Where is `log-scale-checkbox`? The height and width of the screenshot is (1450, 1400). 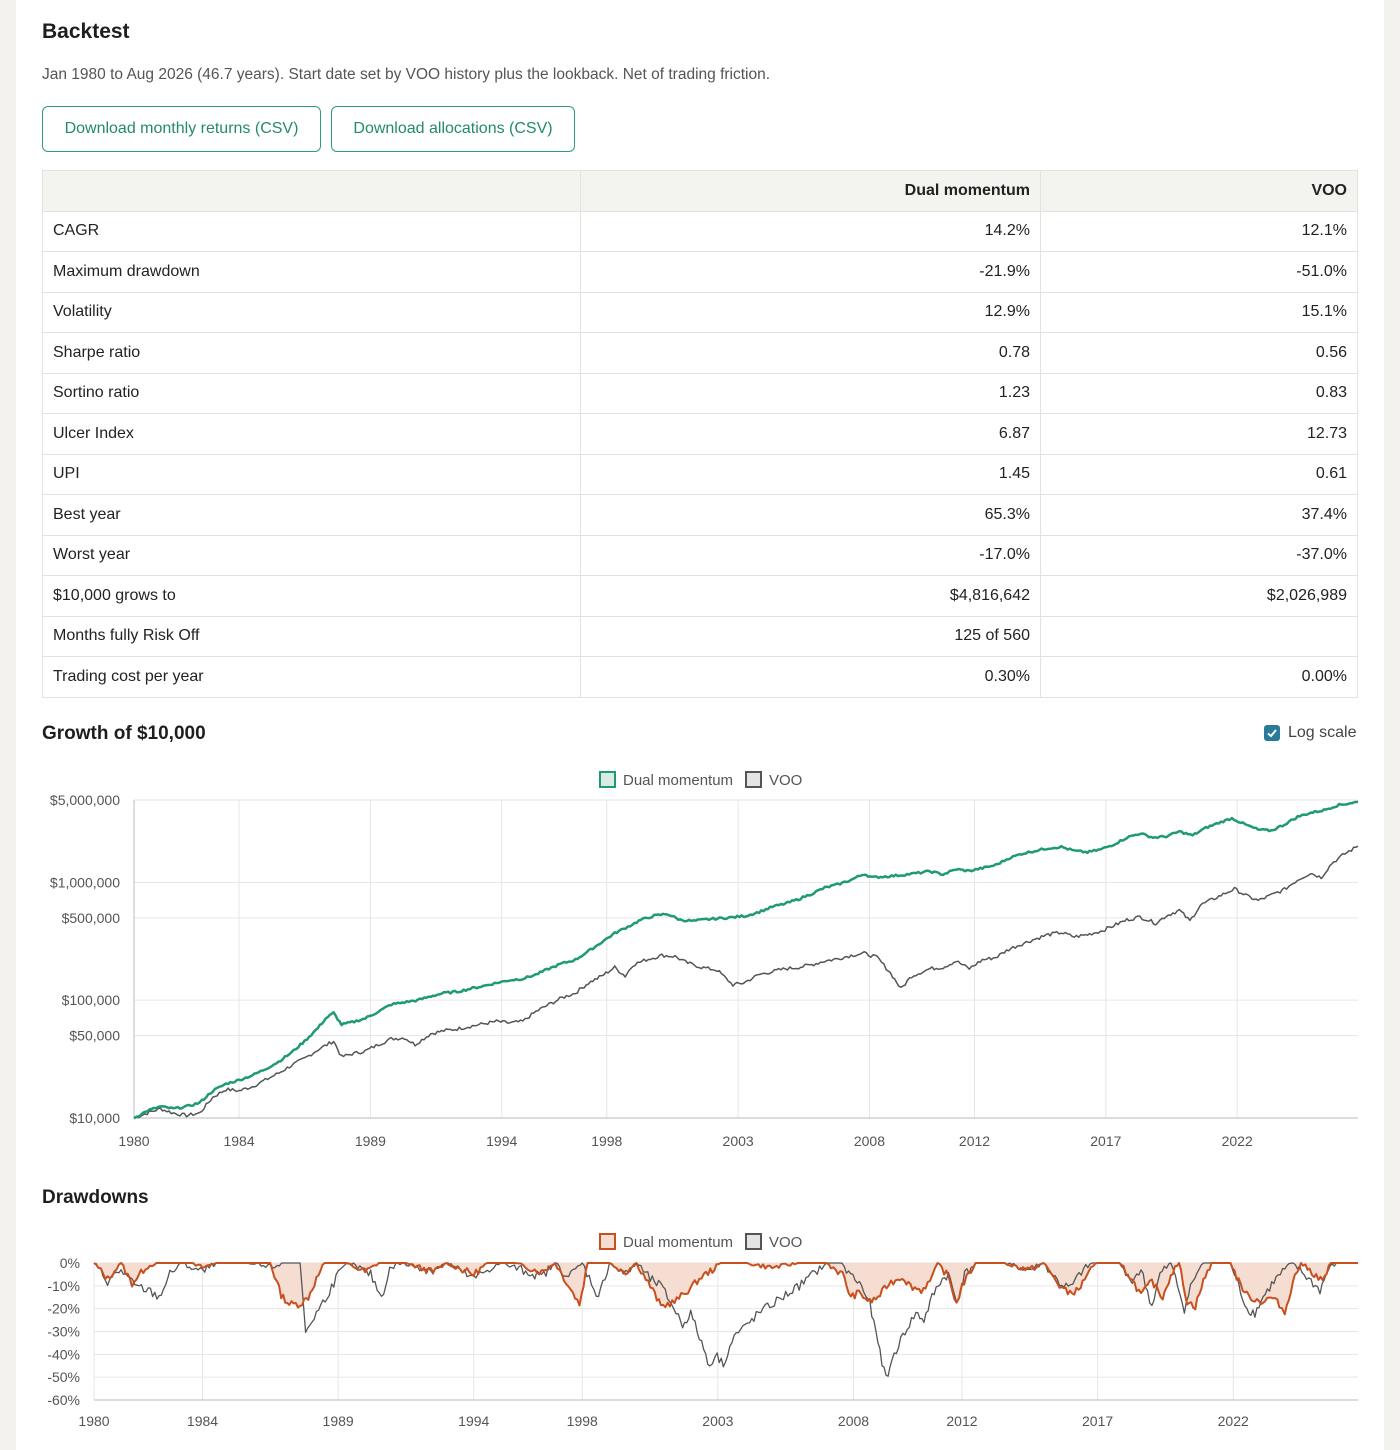 log-scale-checkbox is located at coordinates (1272, 733).